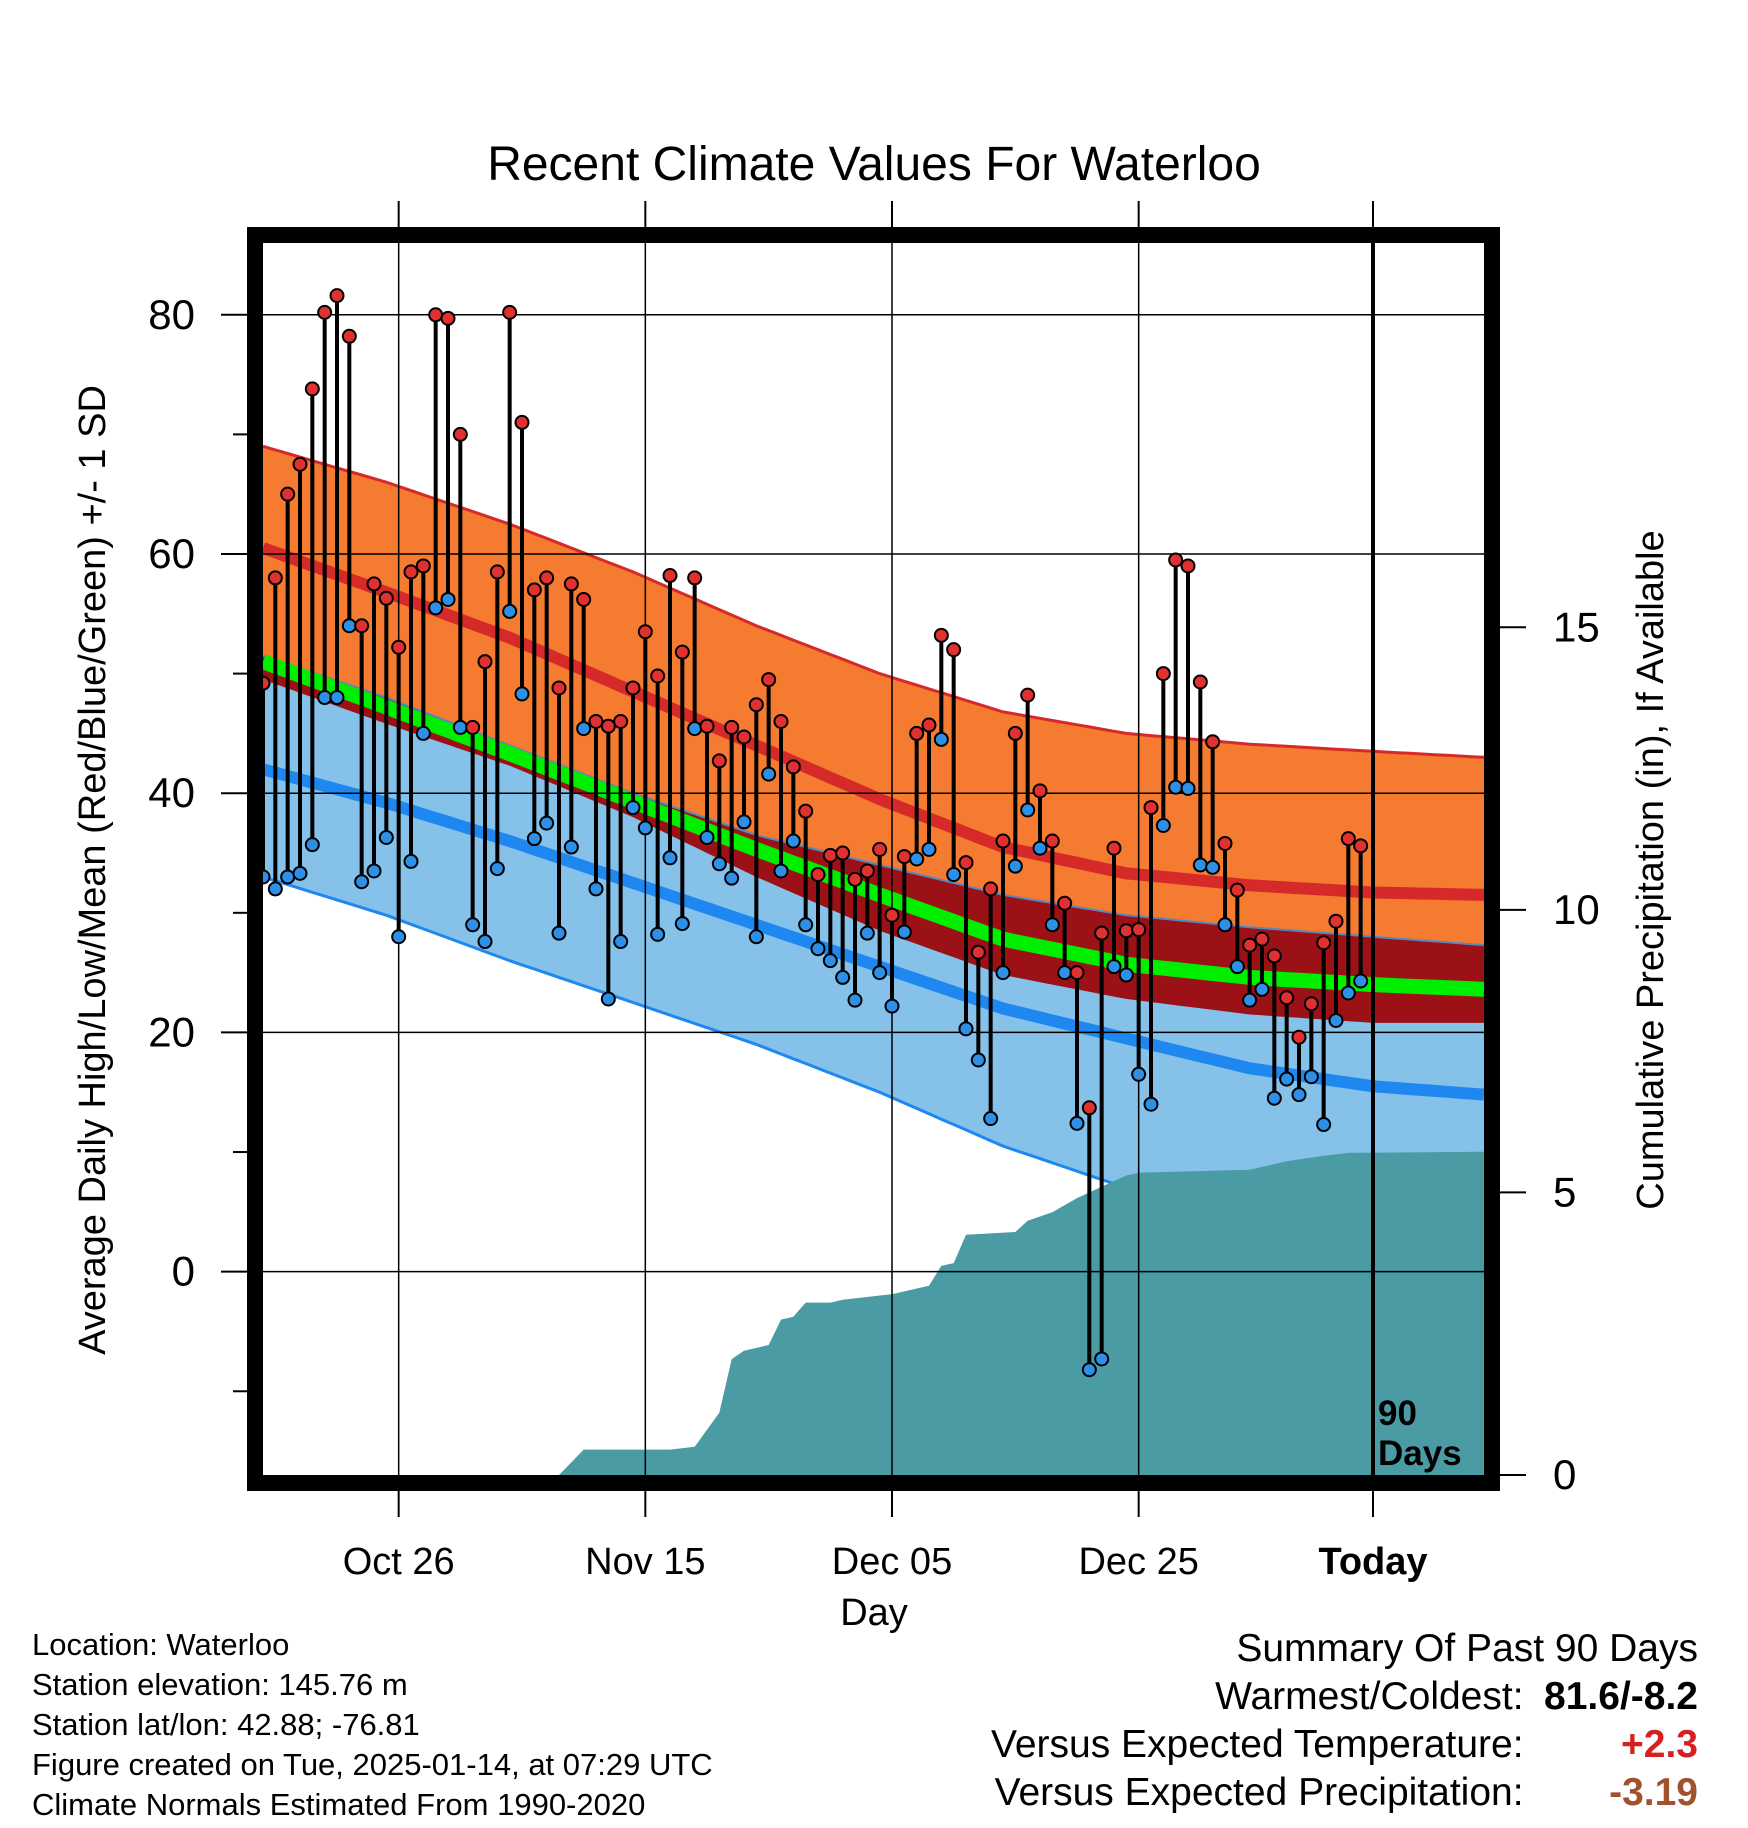 The image size is (1748, 1828). What do you see at coordinates (874, 1613) in the screenshot?
I see `x-axis-label: Day` at bounding box center [874, 1613].